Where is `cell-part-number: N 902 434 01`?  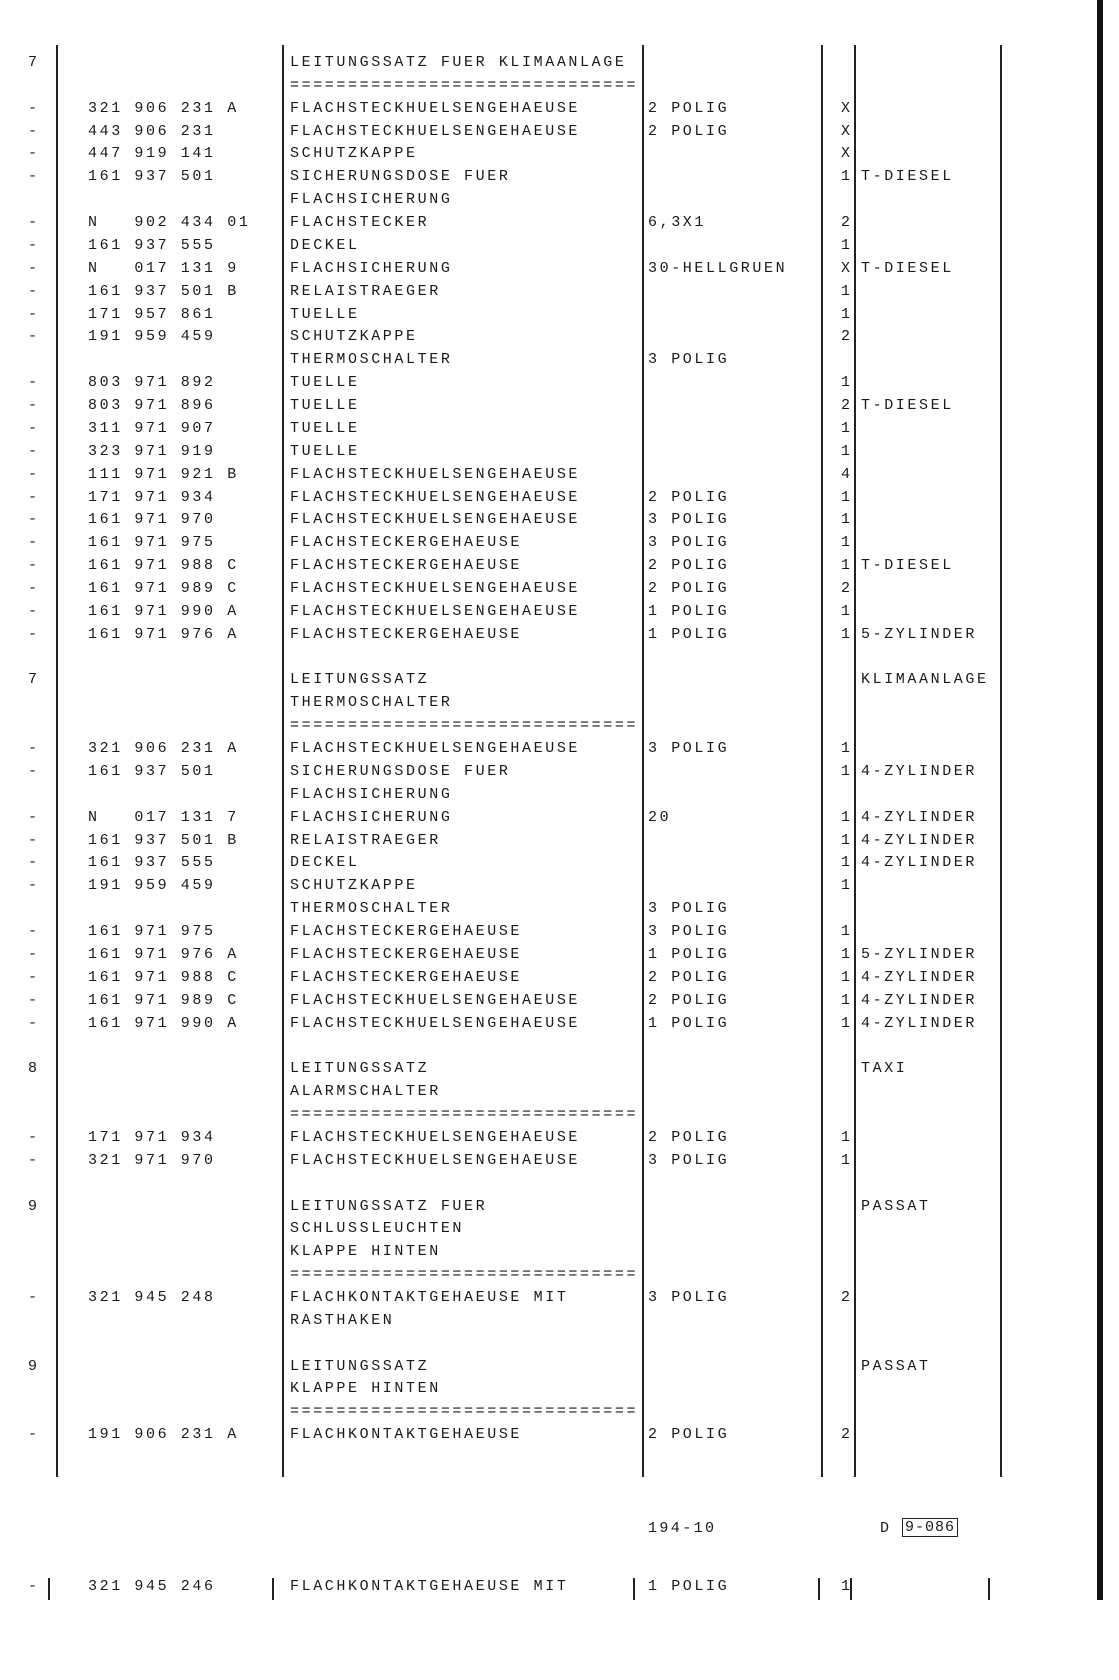
cell-part-number: N 902 434 01 is located at coordinates (169, 223).